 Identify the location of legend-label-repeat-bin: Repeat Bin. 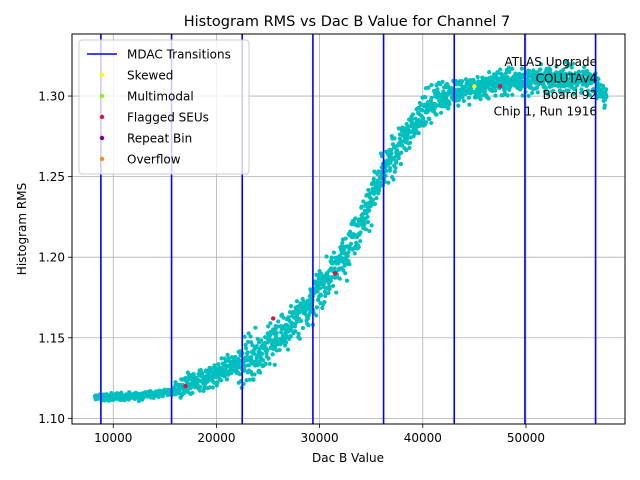
(159, 139).